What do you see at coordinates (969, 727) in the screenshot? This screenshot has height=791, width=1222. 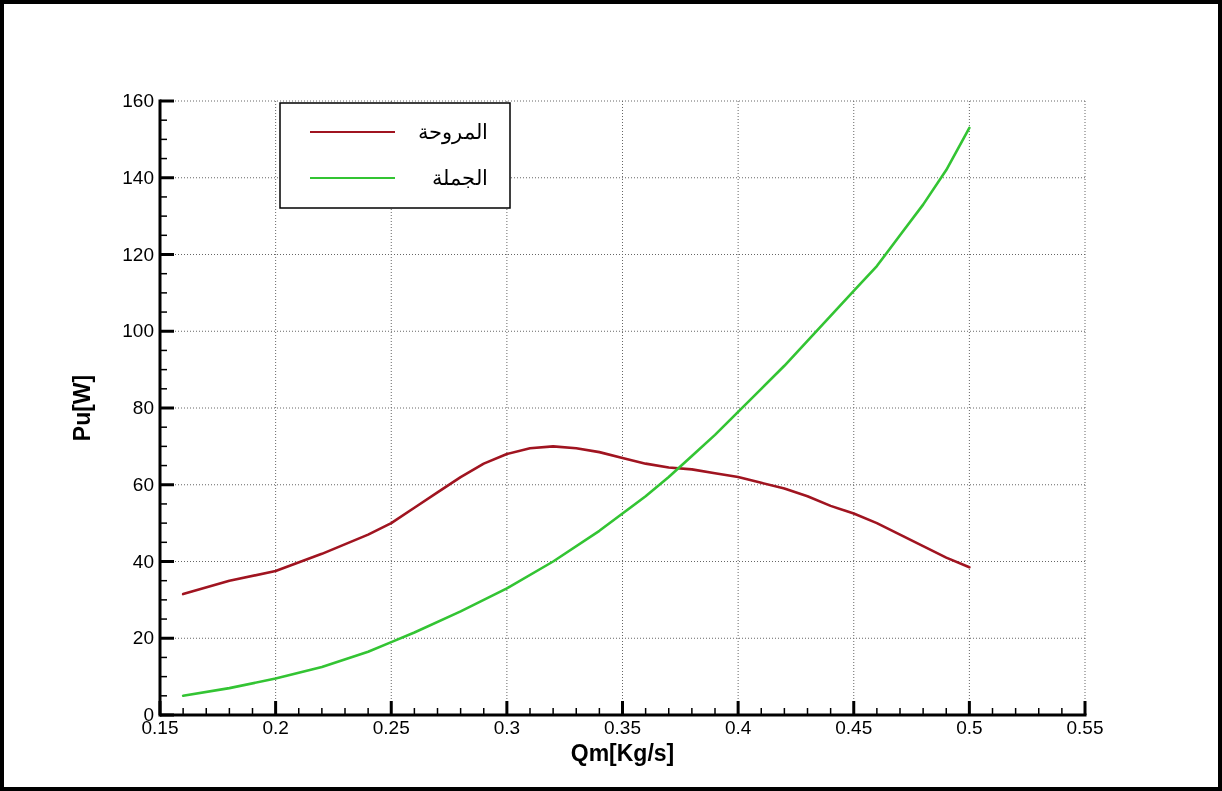 I see `x-tick-label: 0.5` at bounding box center [969, 727].